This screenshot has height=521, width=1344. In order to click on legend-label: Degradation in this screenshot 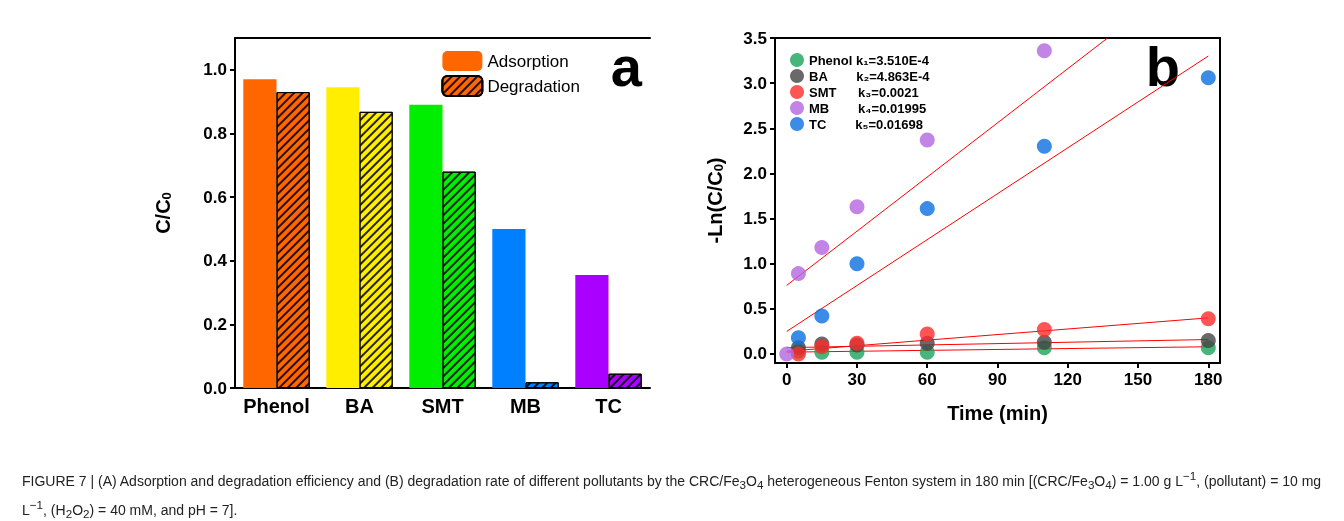, I will do `click(533, 86)`.